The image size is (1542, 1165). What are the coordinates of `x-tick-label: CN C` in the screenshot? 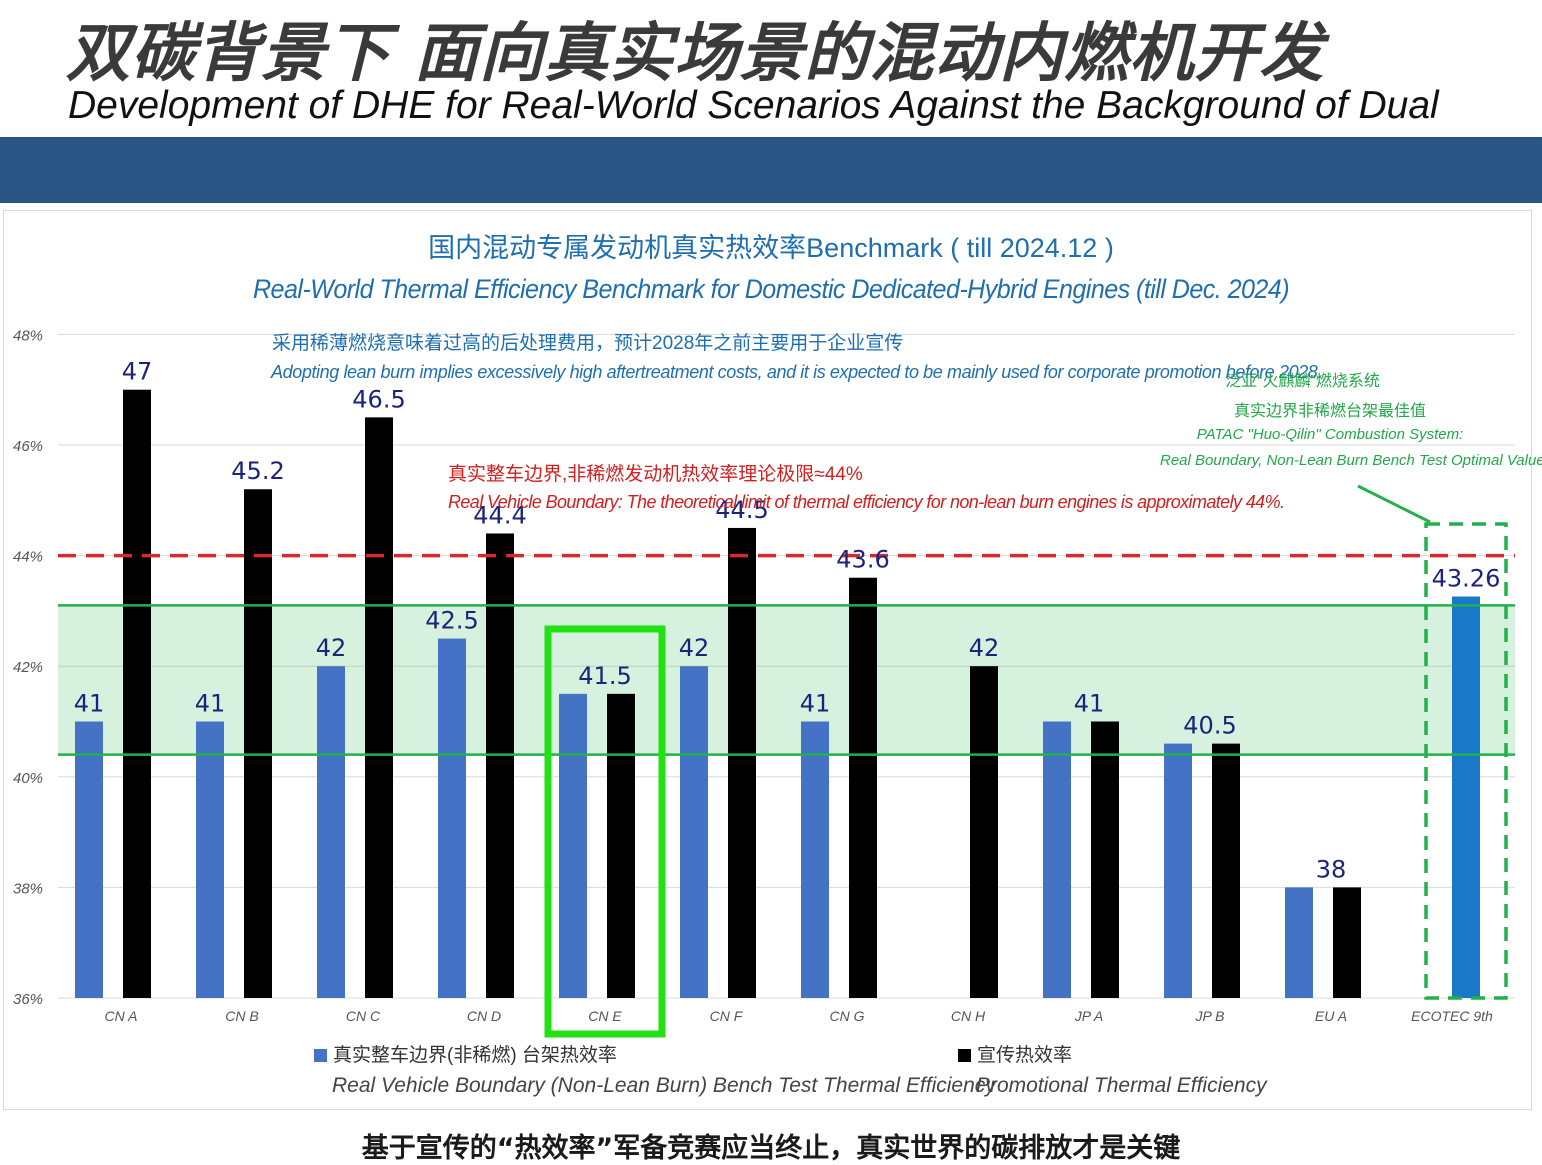 It's located at (363, 1016).